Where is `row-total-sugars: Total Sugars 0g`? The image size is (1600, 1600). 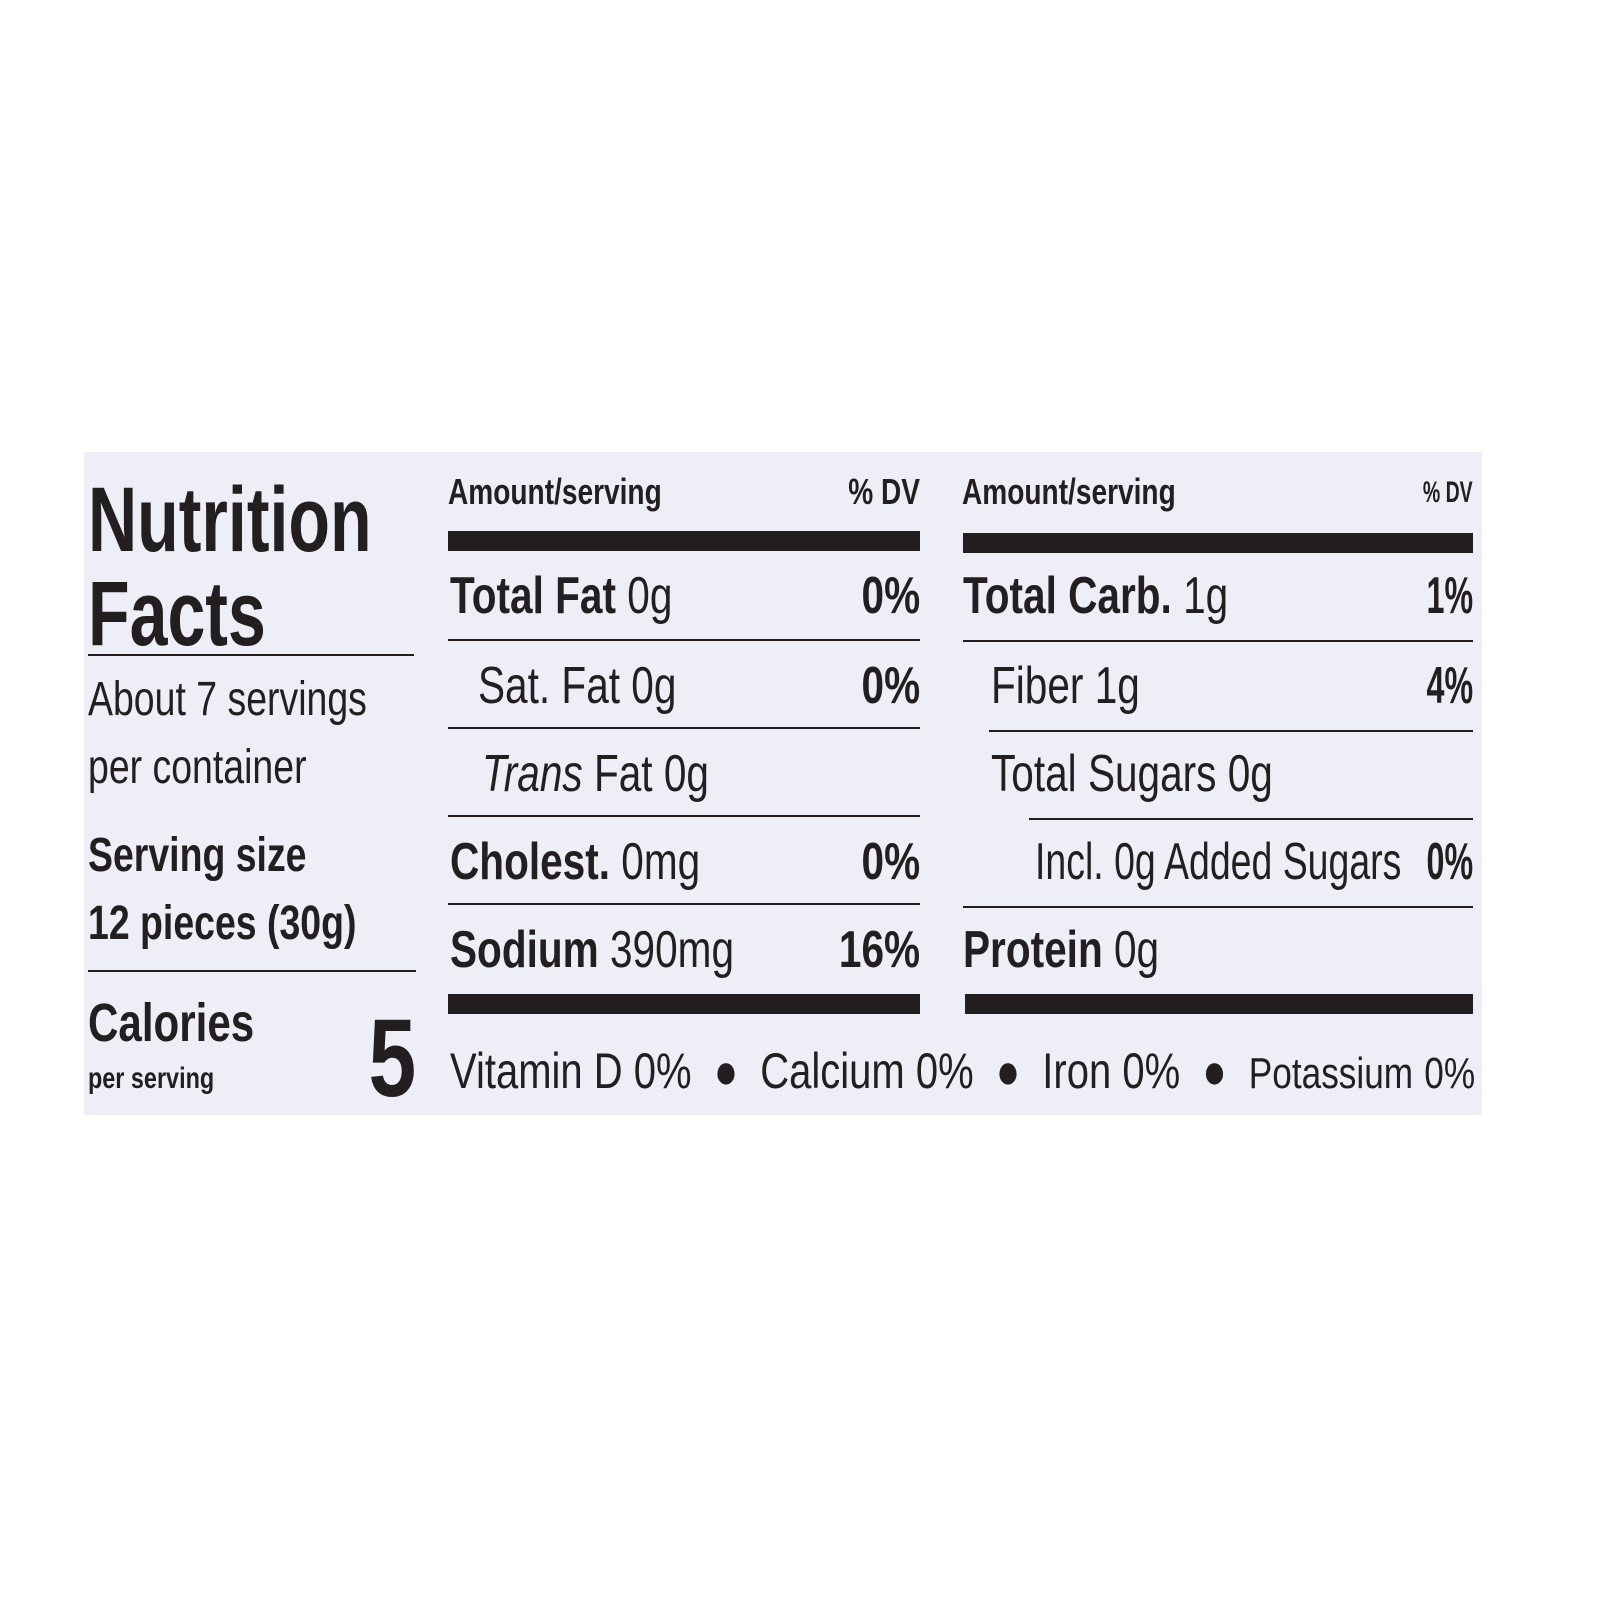
row-total-sugars: Total Sugars 0g is located at coordinates (1132, 774).